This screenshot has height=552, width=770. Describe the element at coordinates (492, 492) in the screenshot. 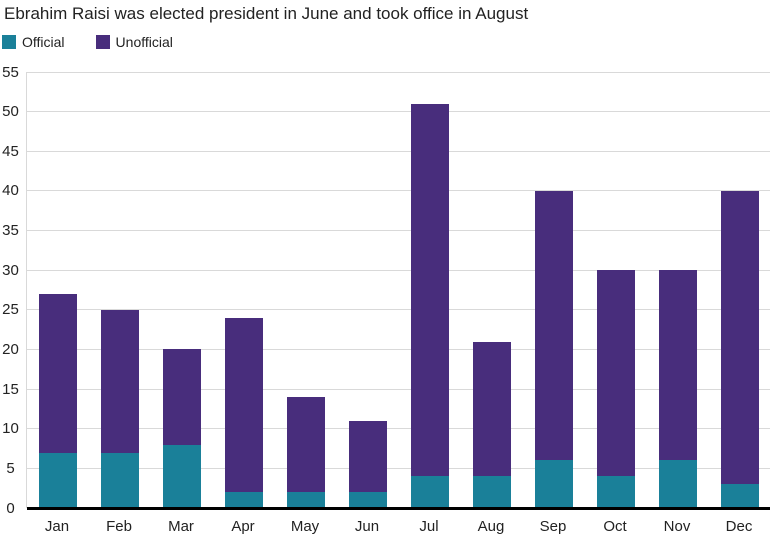

I see `bar-segment-official-aug` at that location.